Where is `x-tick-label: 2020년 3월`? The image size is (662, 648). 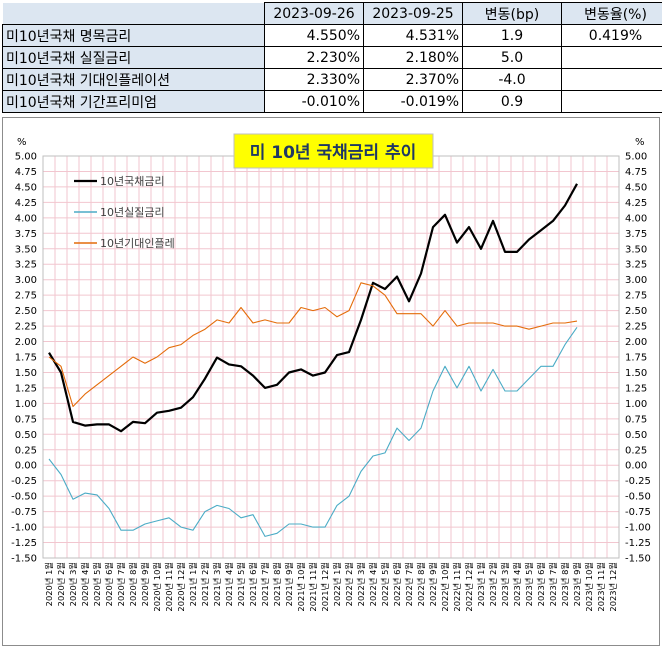 x-tick-label: 2020년 3월 is located at coordinates (73, 584).